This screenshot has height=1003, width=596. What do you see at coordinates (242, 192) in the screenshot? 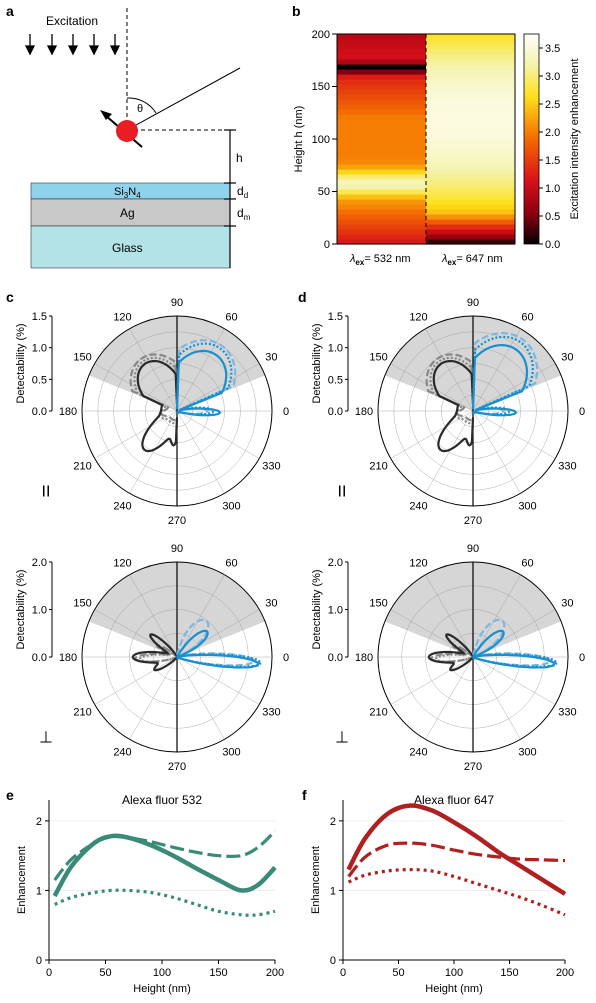
I see `dd-label: dd` at bounding box center [242, 192].